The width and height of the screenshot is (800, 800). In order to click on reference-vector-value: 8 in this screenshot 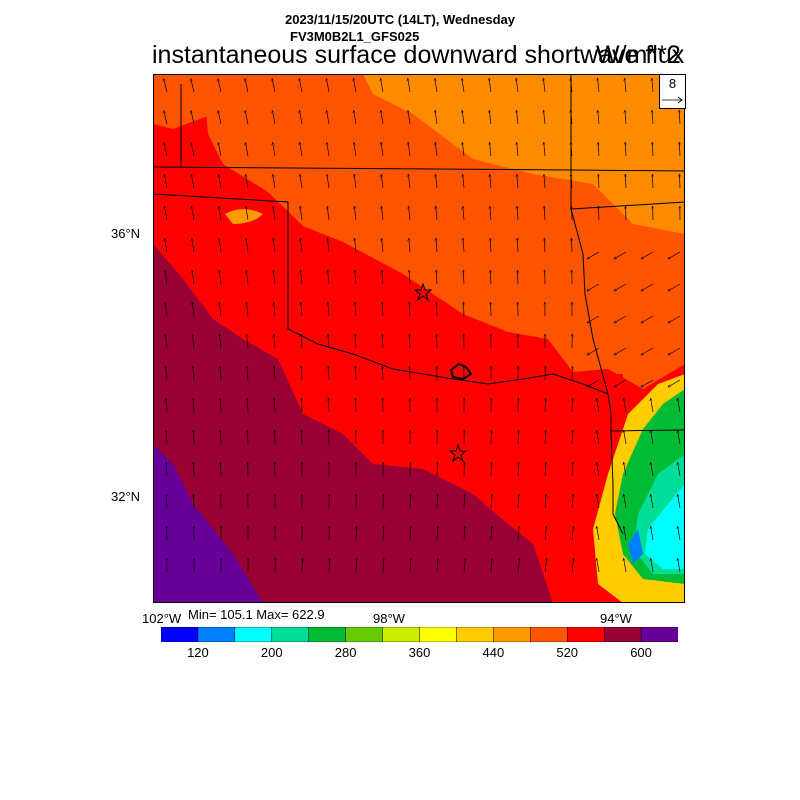, I will do `click(672, 83)`.